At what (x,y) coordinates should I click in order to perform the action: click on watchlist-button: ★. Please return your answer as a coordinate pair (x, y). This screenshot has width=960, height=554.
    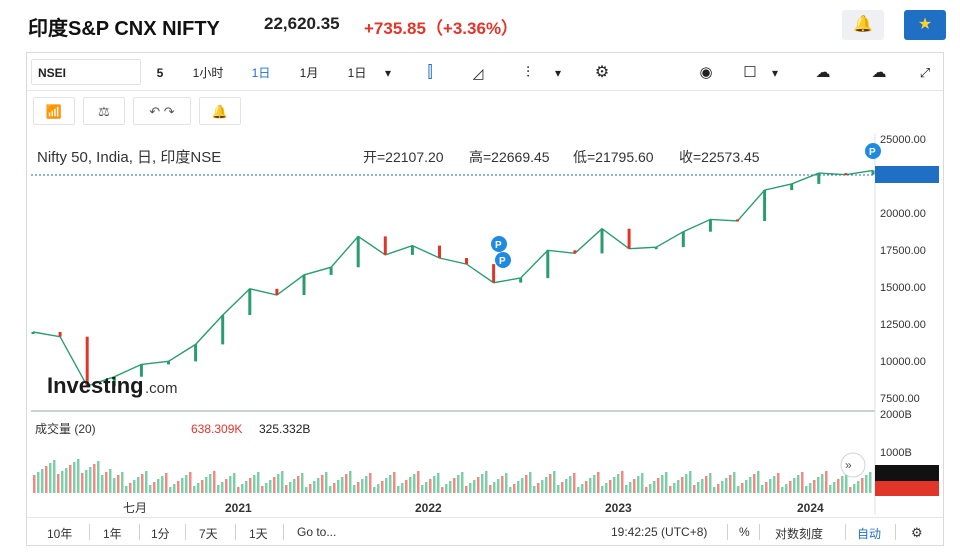
    Looking at the image, I should click on (925, 25).